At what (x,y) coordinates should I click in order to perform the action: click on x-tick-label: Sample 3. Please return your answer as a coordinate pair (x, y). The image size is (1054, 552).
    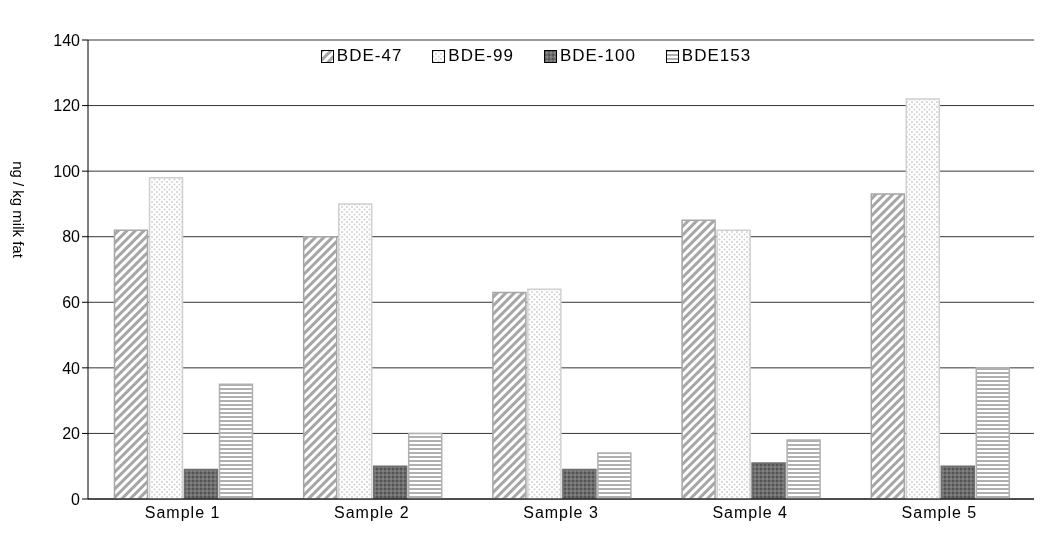
    Looking at the image, I should click on (561, 513).